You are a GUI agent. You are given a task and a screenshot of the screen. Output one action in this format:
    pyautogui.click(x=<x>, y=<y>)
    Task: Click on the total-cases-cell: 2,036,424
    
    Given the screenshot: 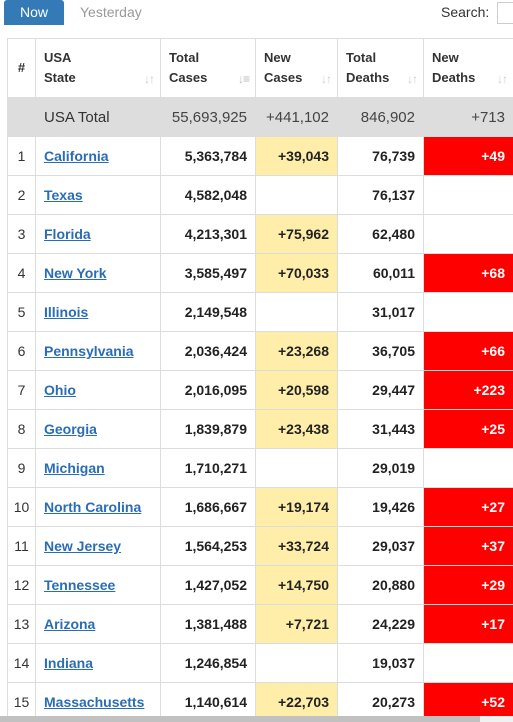 What is the action you would take?
    pyautogui.click(x=208, y=351)
    